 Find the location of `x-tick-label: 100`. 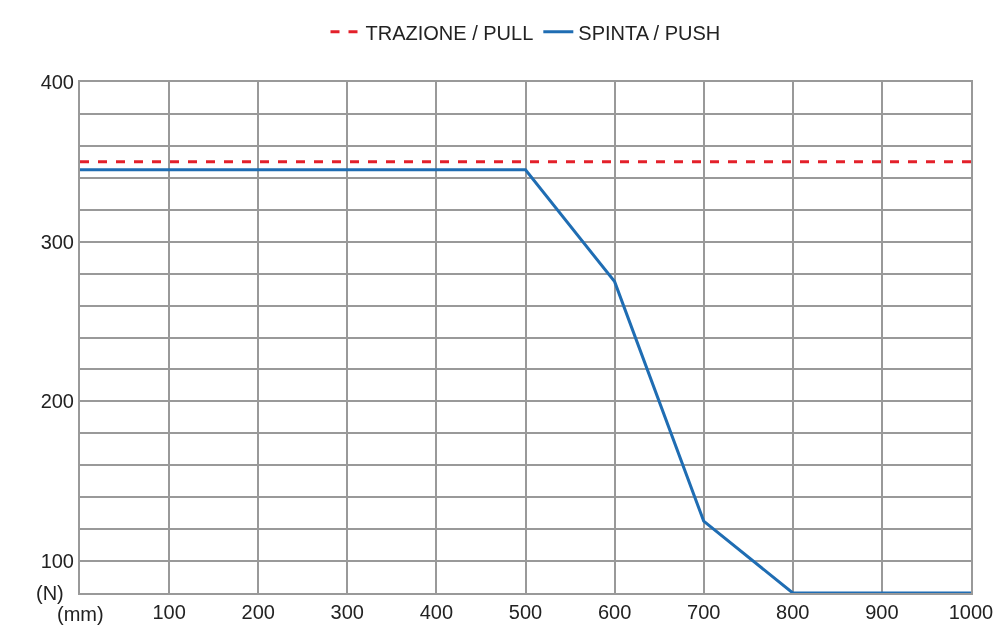

x-tick-label: 100 is located at coordinates (169, 612).